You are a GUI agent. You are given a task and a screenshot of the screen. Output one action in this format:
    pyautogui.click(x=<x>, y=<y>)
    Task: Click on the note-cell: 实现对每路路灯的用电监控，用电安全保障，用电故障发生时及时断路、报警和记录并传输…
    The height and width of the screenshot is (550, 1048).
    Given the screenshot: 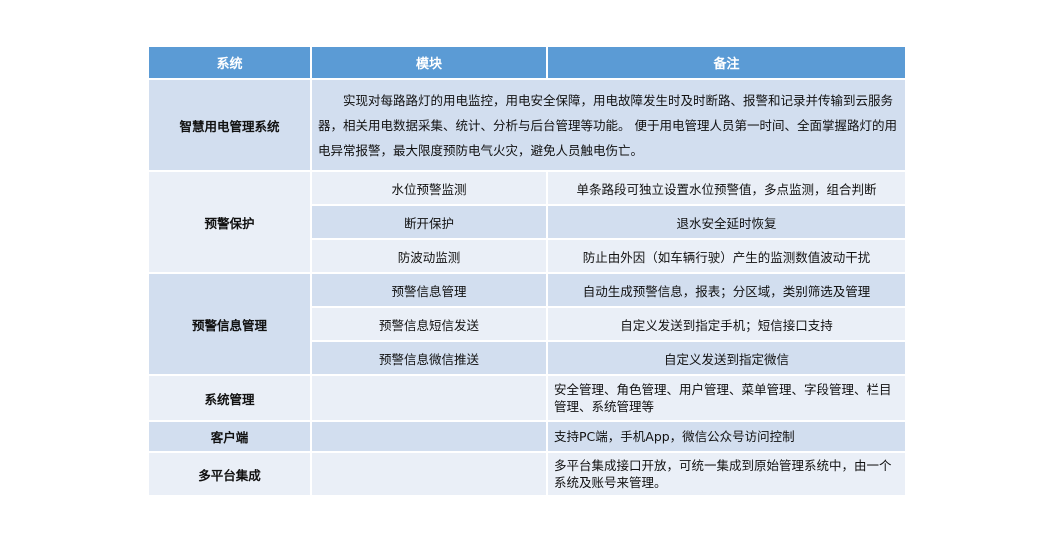 What is the action you would take?
    pyautogui.click(x=608, y=125)
    